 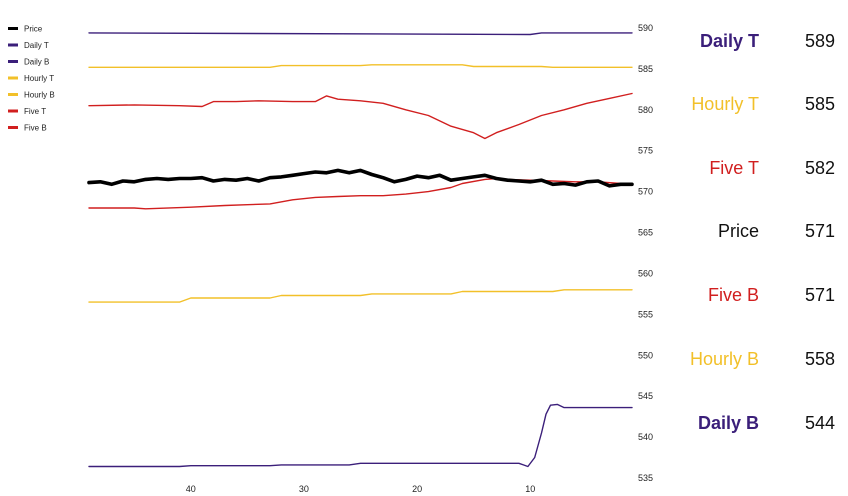 I want to click on x-tick-label: 20, so click(x=417, y=489).